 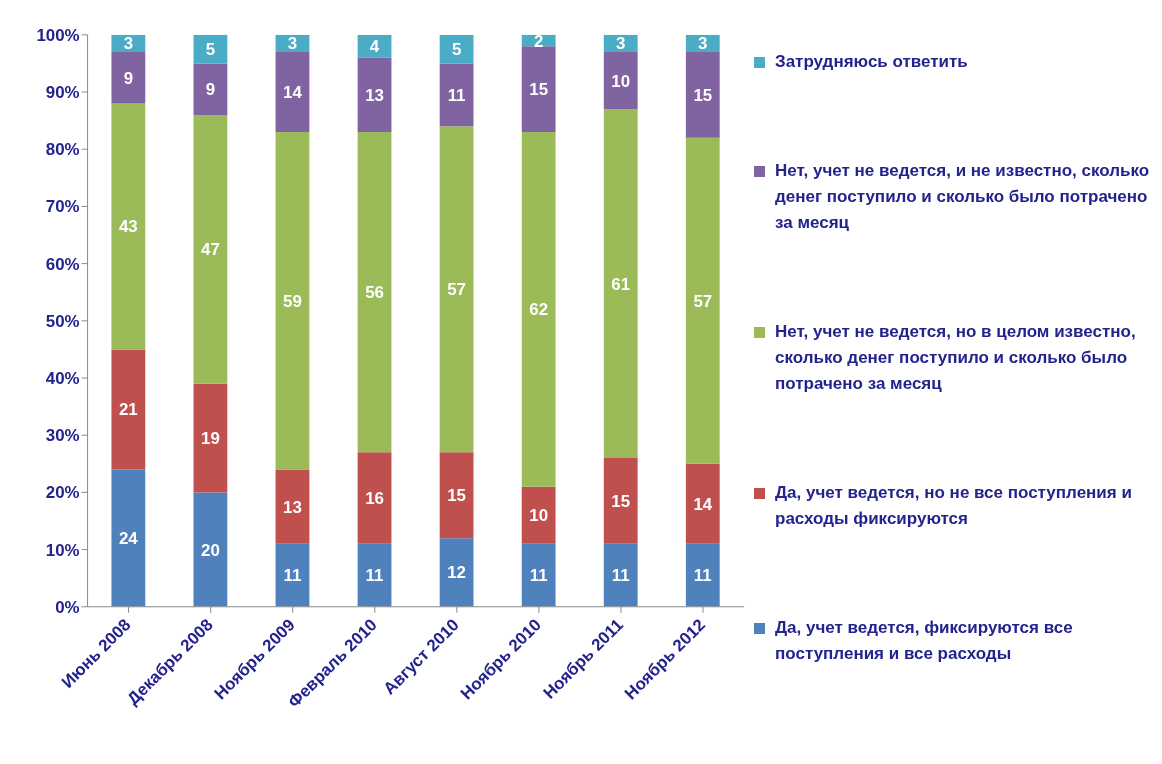 I want to click on y-tick-label: 70%, so click(x=62, y=207).